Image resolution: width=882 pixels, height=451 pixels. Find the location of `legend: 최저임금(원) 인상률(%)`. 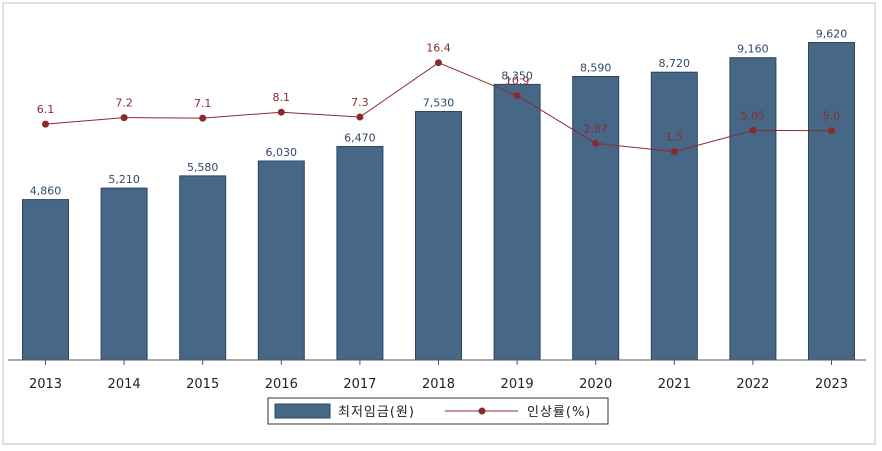

legend: 최저임금(원) 인상률(%) is located at coordinates (438, 411).